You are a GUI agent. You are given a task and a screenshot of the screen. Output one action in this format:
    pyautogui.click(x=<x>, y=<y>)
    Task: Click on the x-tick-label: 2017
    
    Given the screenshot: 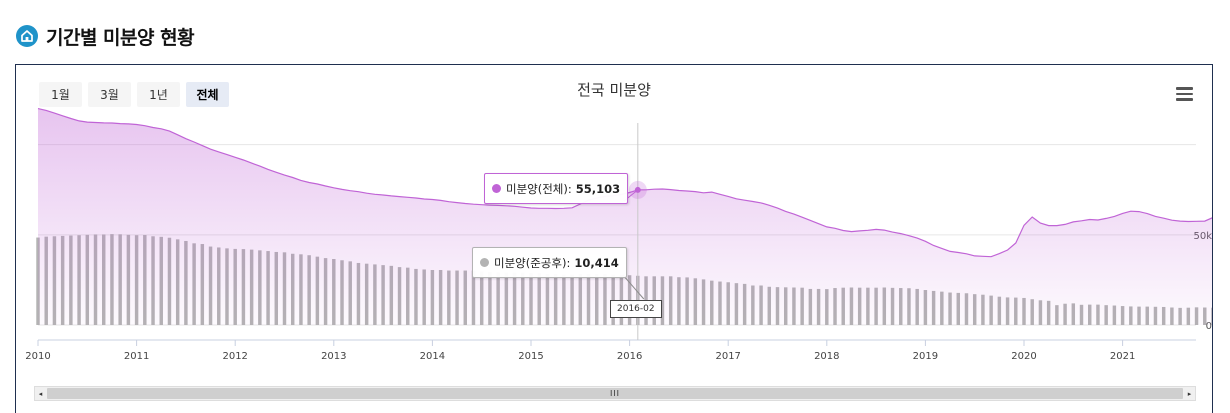 What is the action you would take?
    pyautogui.click(x=727, y=356)
    